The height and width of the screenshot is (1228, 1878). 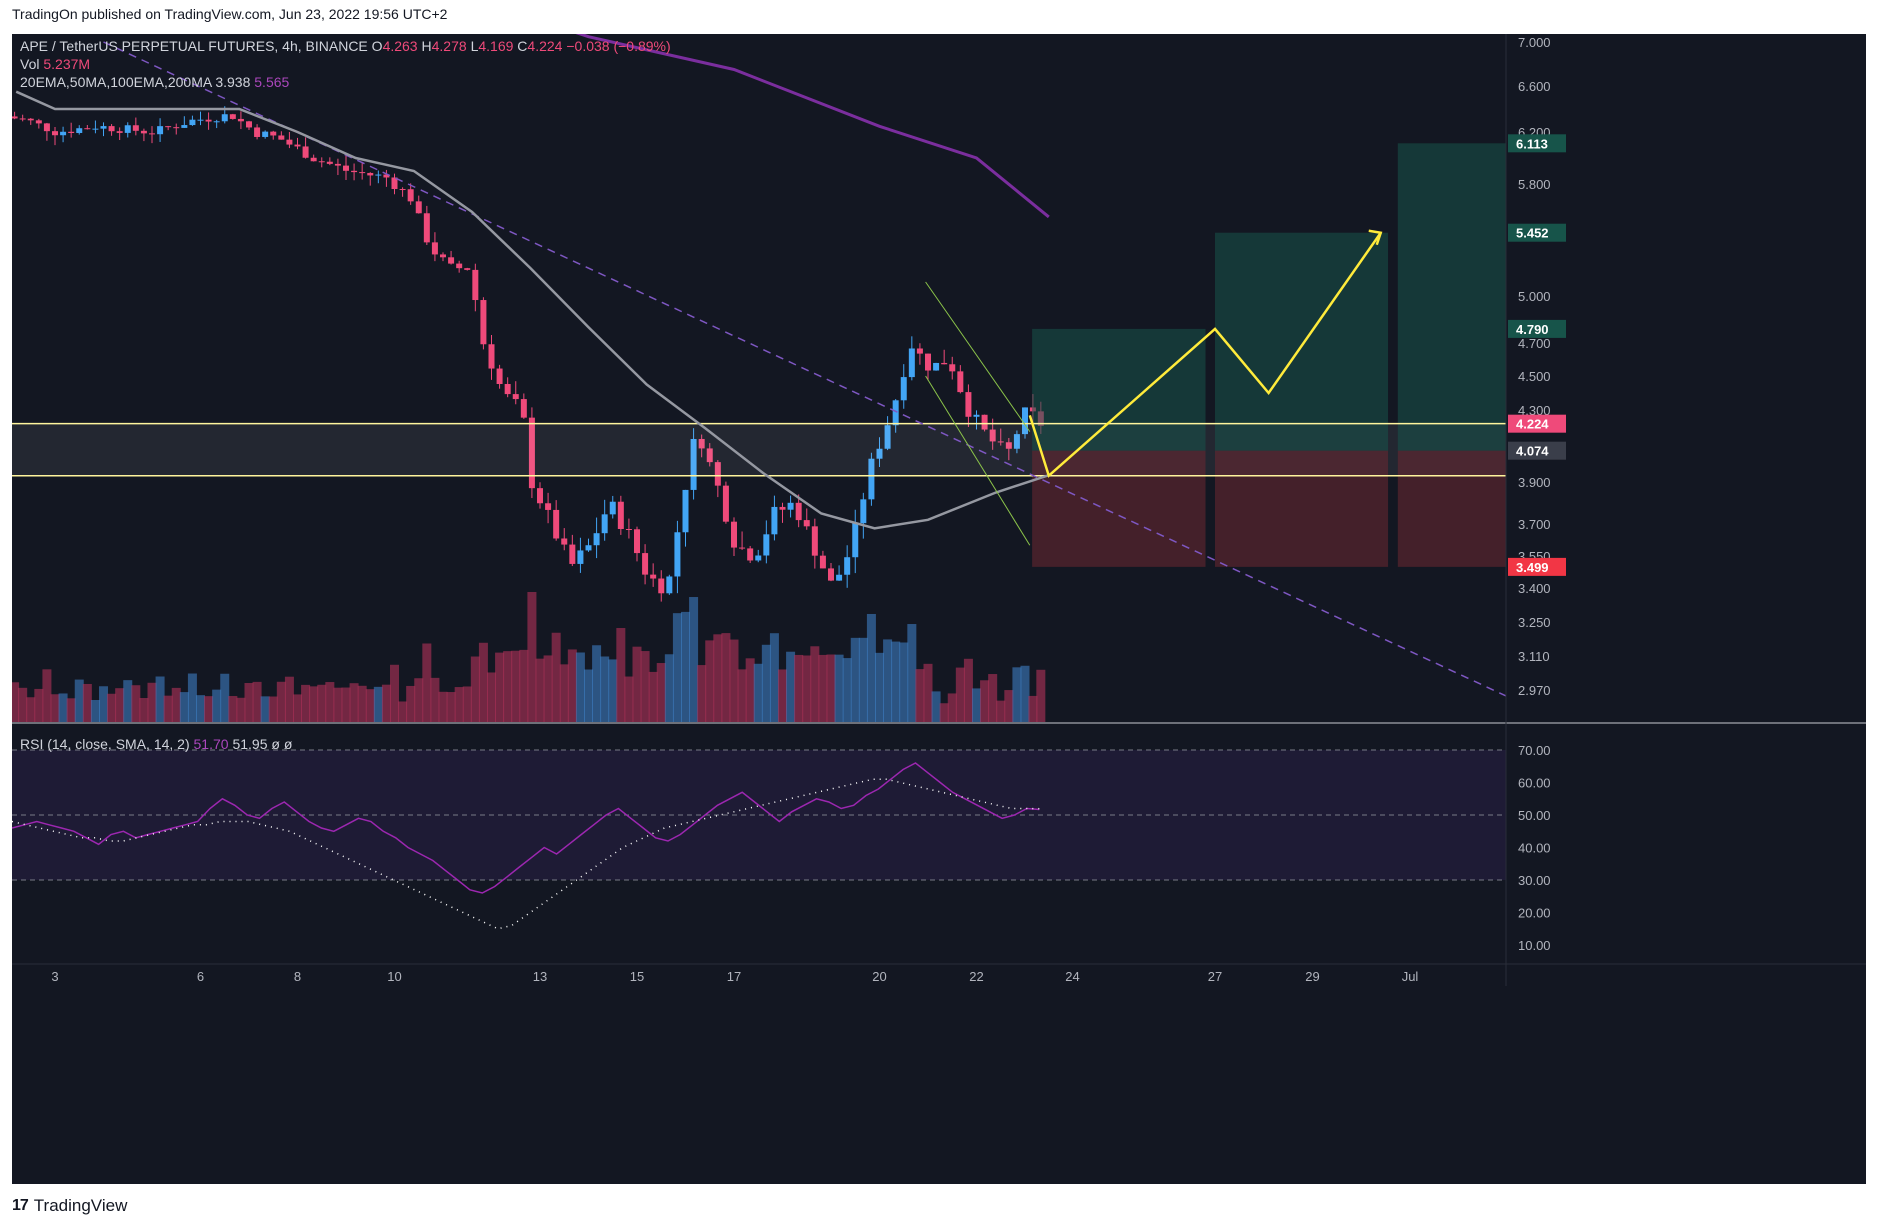 What do you see at coordinates (200, 976) in the screenshot?
I see `time-tick-label: 6` at bounding box center [200, 976].